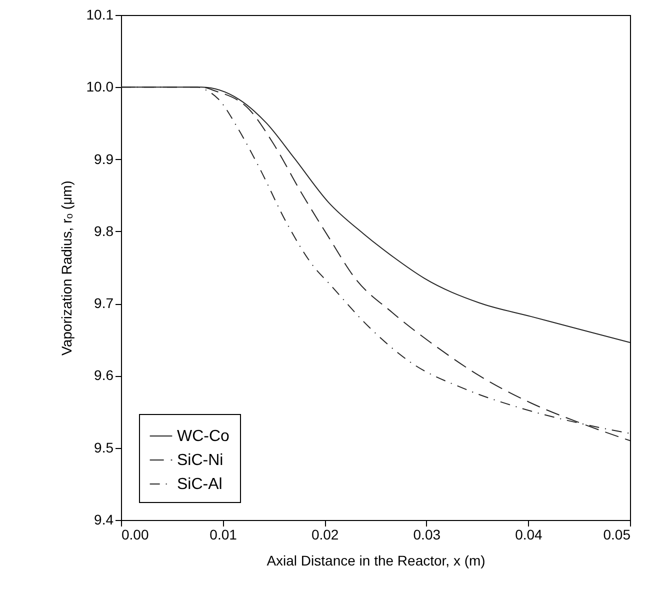  I want to click on y-tick-label: 9.6, so click(104, 375).